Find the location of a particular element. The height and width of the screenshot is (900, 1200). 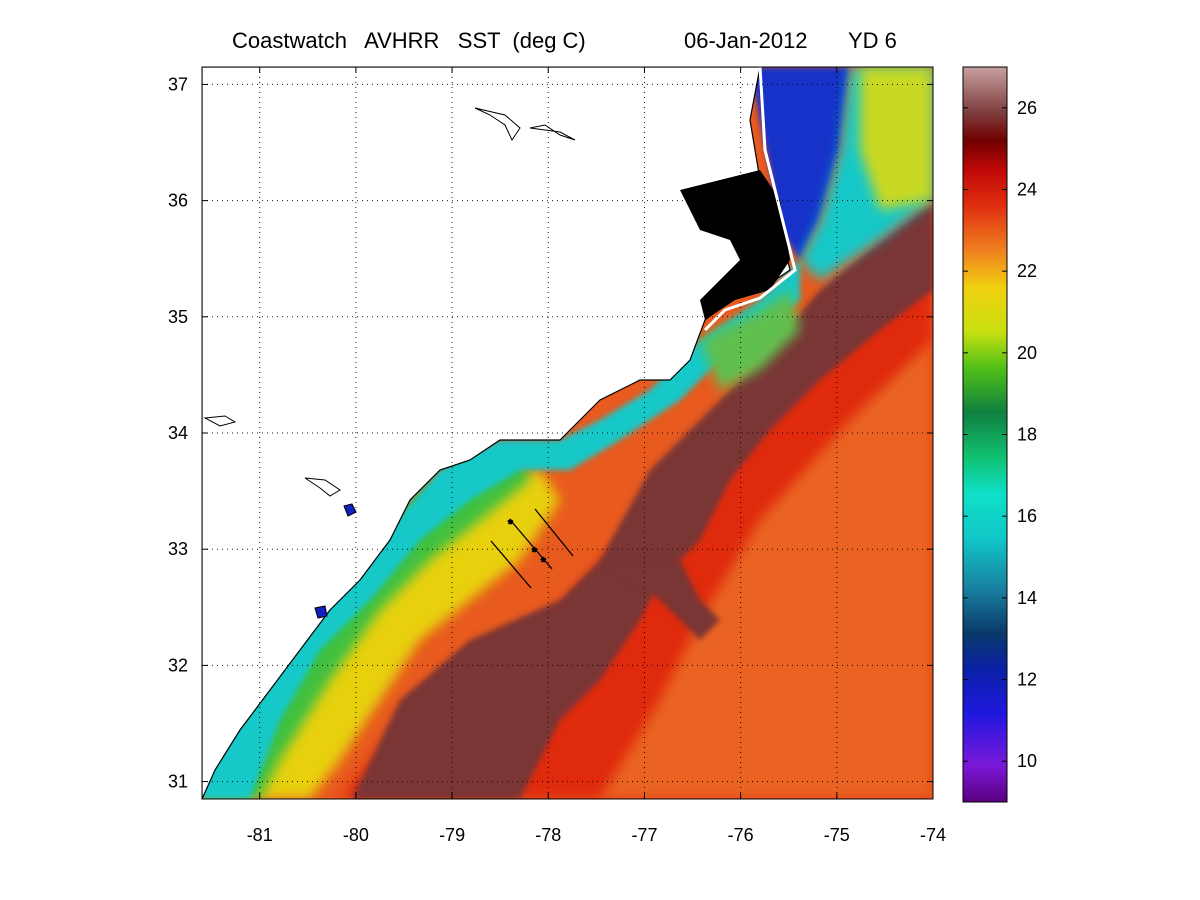

lat-tick-label: 35 is located at coordinates (178, 317).